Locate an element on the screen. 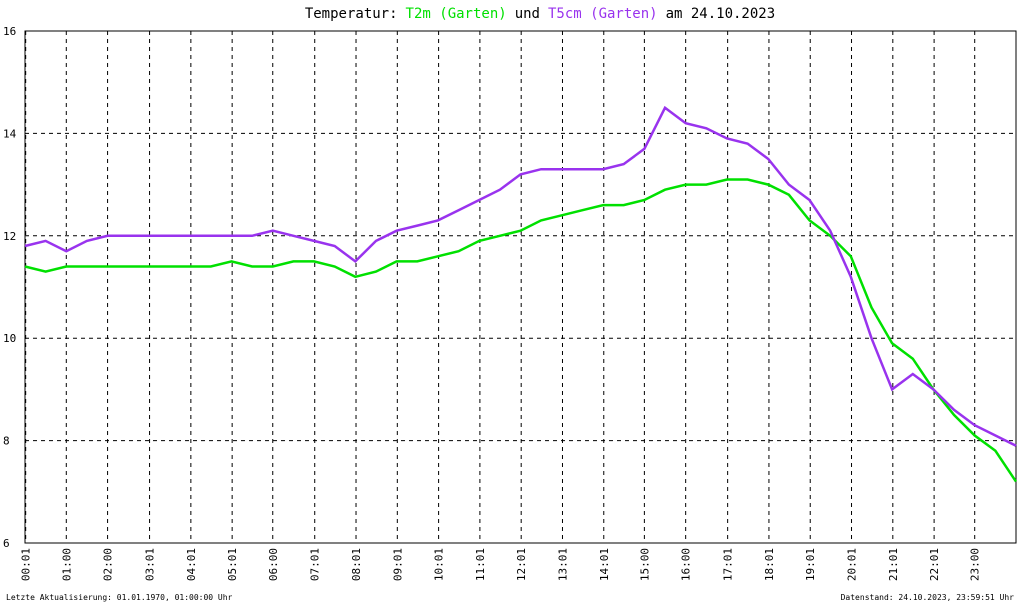 The height and width of the screenshot is (606, 1020). x-tick-label: 02:00 is located at coordinates (108, 564).